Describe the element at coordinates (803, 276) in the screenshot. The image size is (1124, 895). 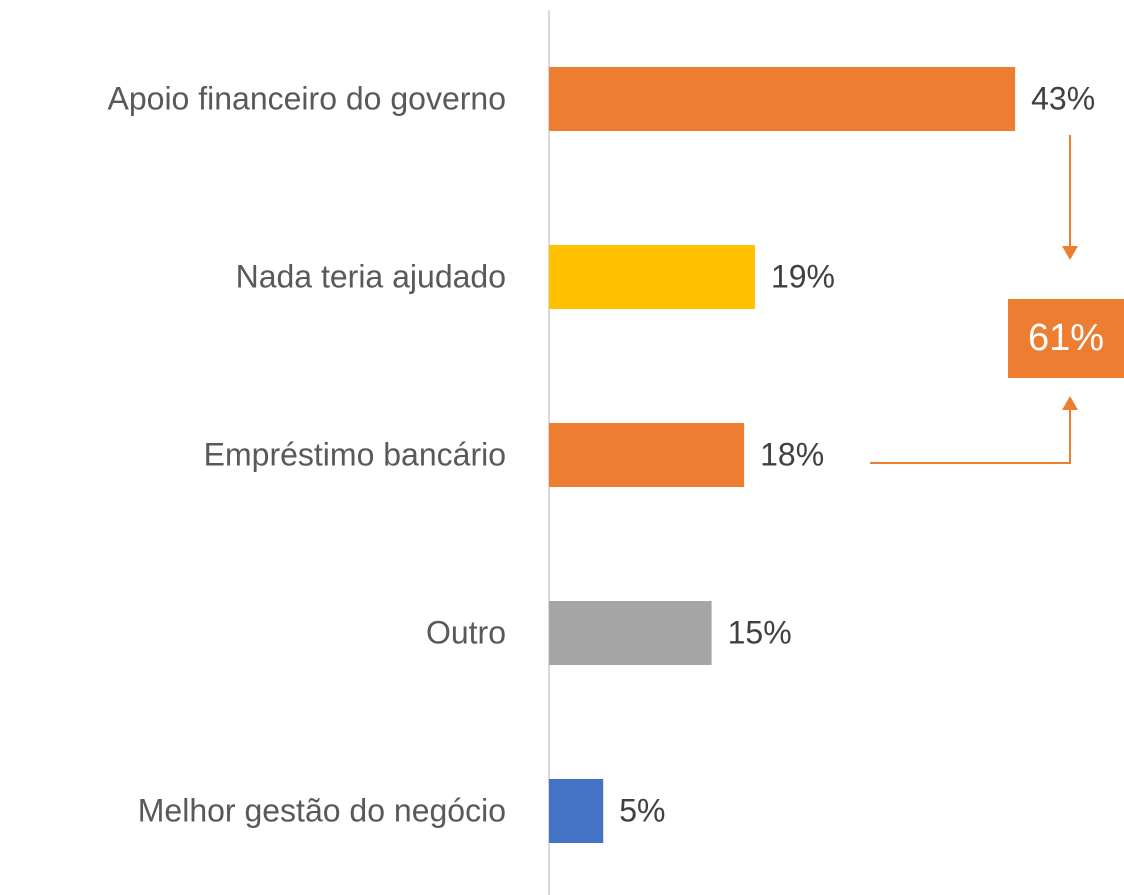
I see `value-label: 19%` at that location.